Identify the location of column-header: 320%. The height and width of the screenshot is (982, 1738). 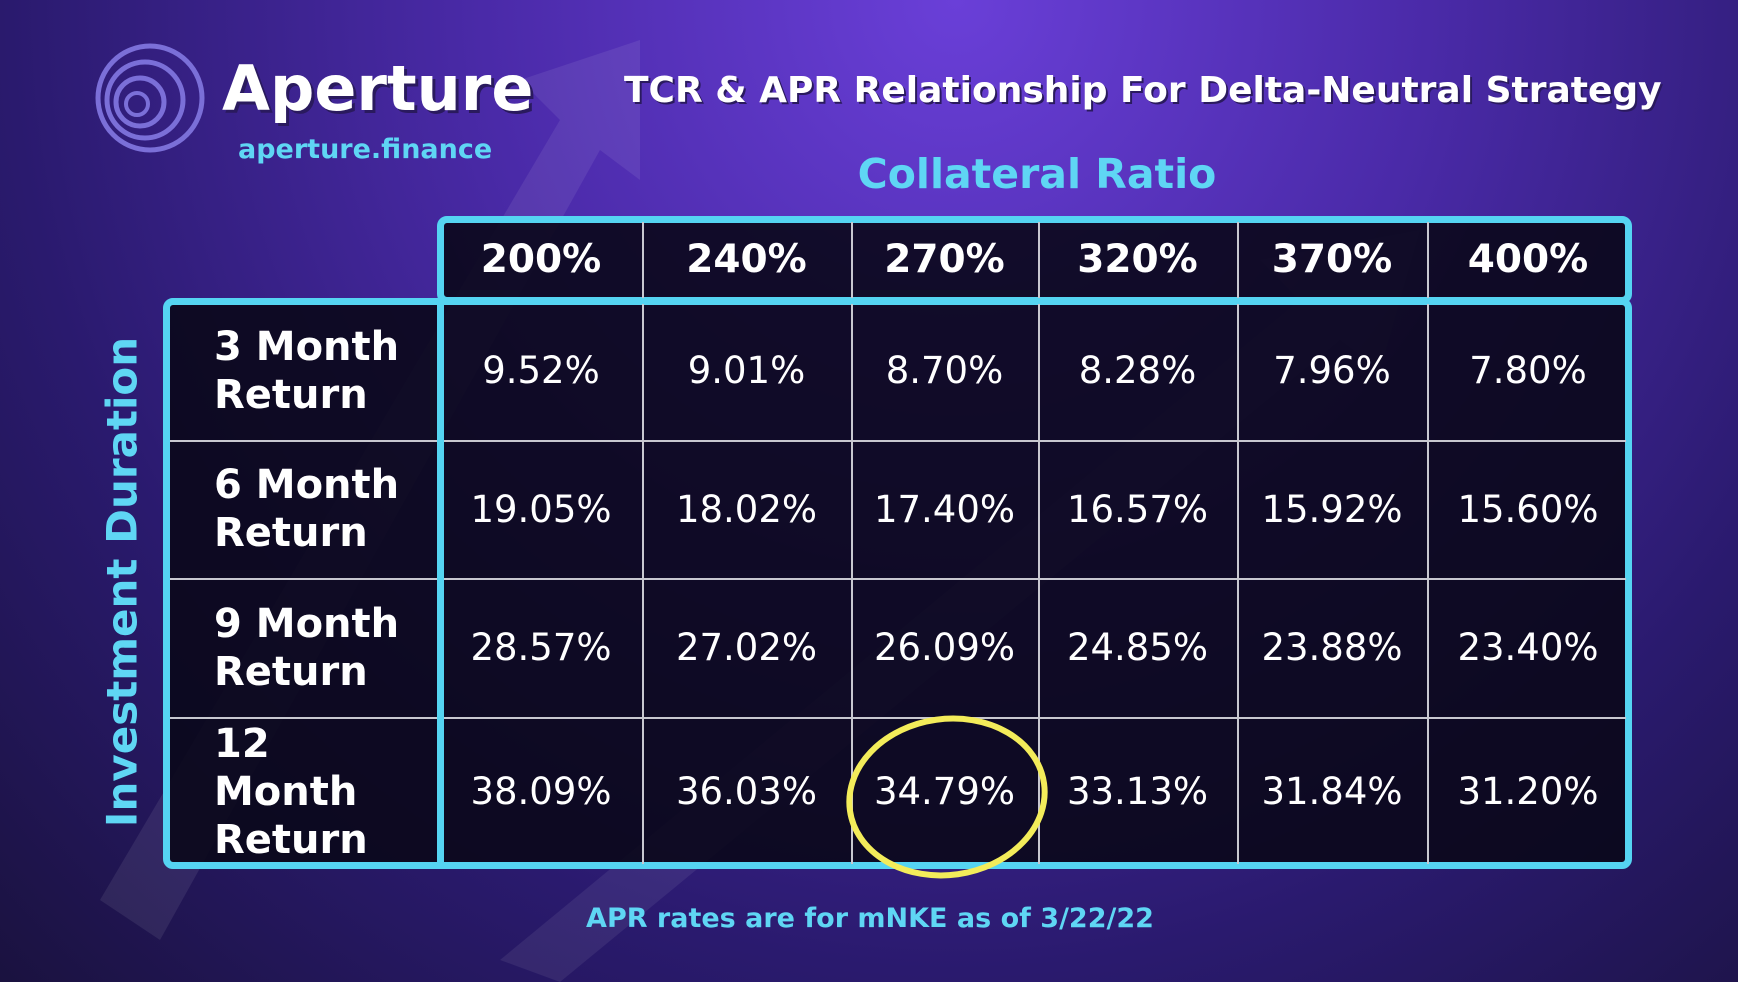
(1137, 259).